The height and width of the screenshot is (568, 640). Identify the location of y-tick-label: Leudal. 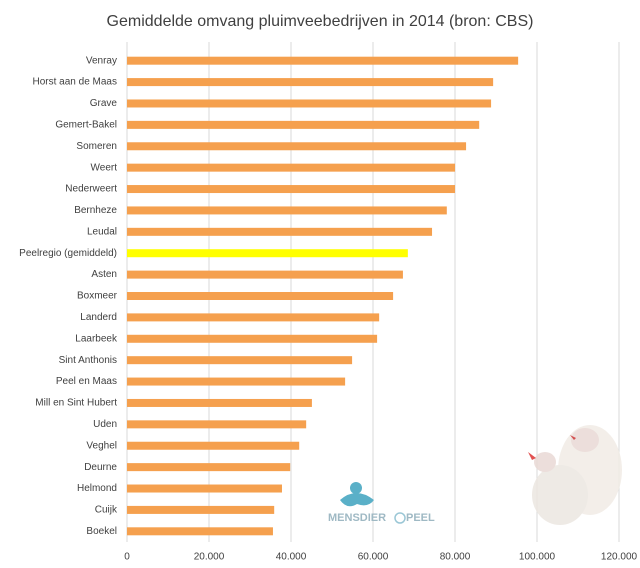
(102, 231).